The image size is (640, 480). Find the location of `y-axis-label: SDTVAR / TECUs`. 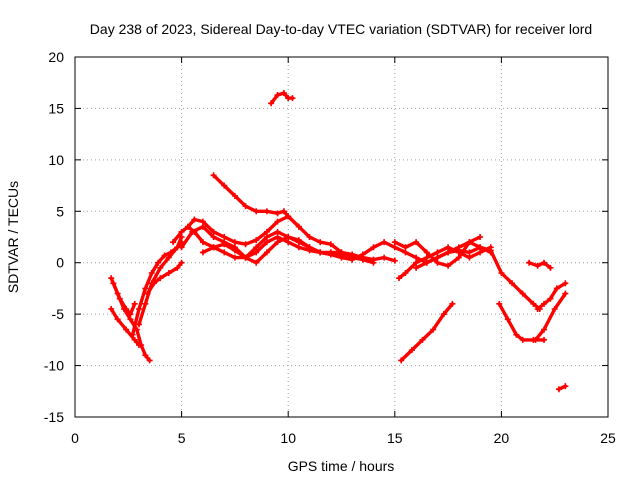

y-axis-label: SDTVAR / TECUs is located at coordinates (13, 237).